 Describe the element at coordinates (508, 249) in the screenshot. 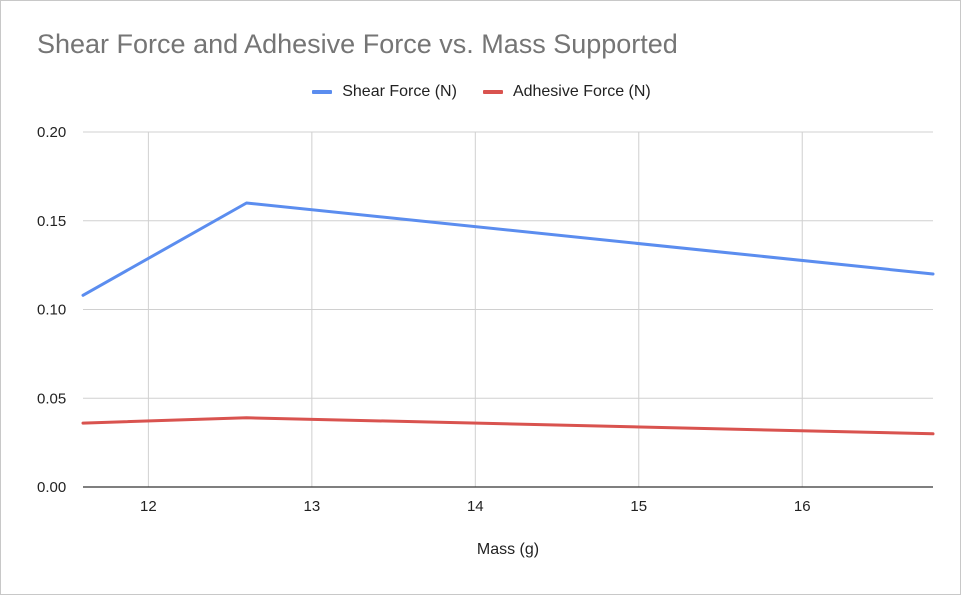

I see `series-line-shear-force-n` at that location.